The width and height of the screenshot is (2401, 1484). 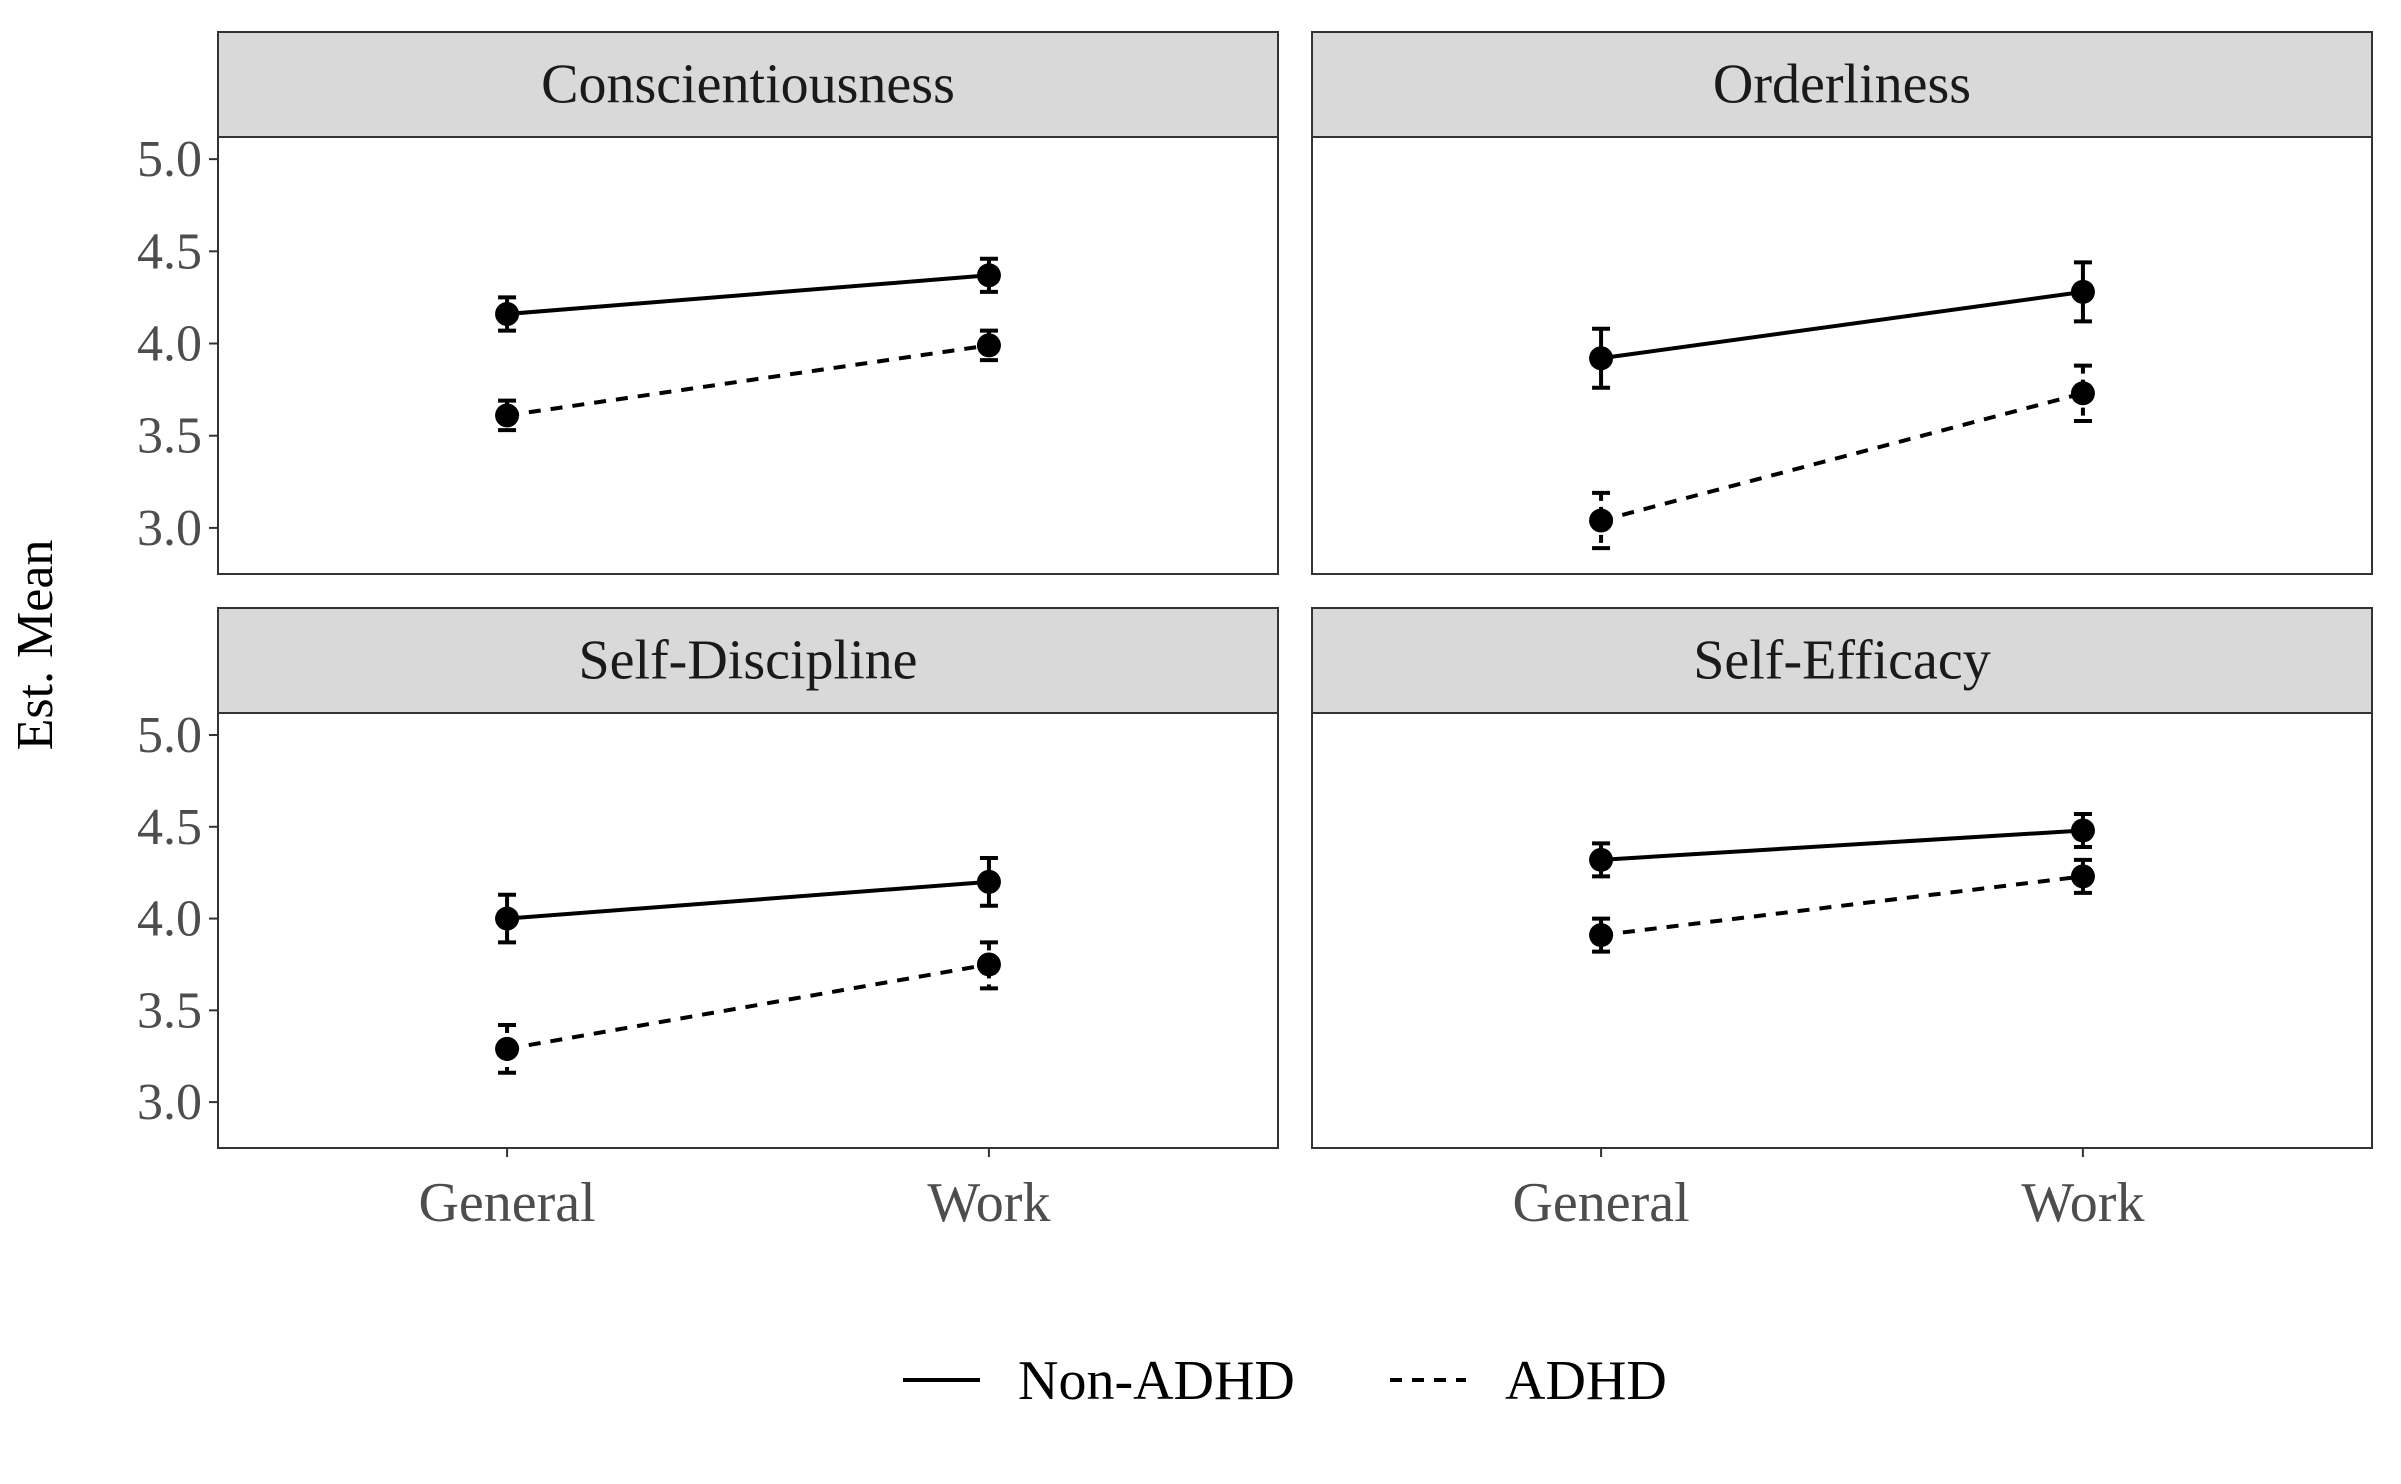 What do you see at coordinates (1586, 1381) in the screenshot?
I see `legend-label: ADHD` at bounding box center [1586, 1381].